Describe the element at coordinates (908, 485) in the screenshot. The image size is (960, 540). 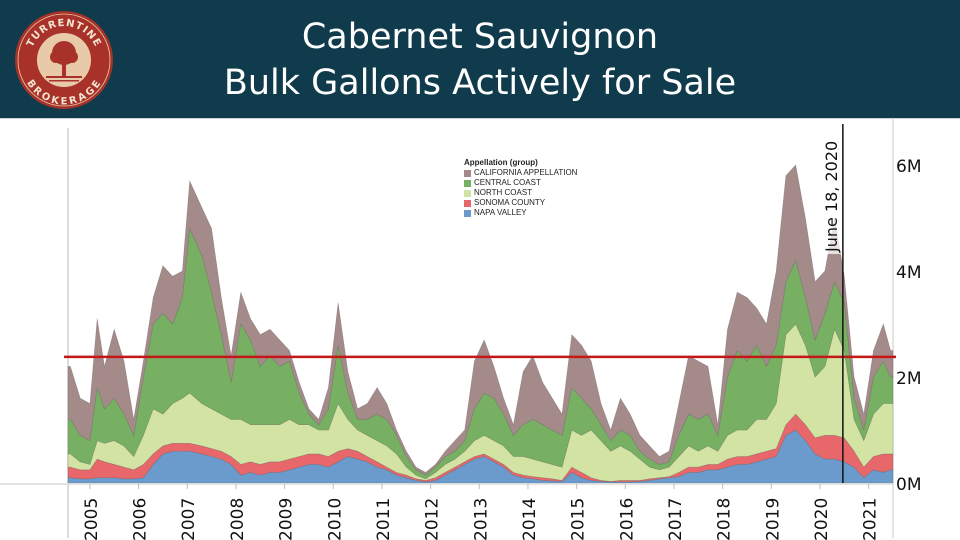
I see `y-tick-label: 0M` at that location.